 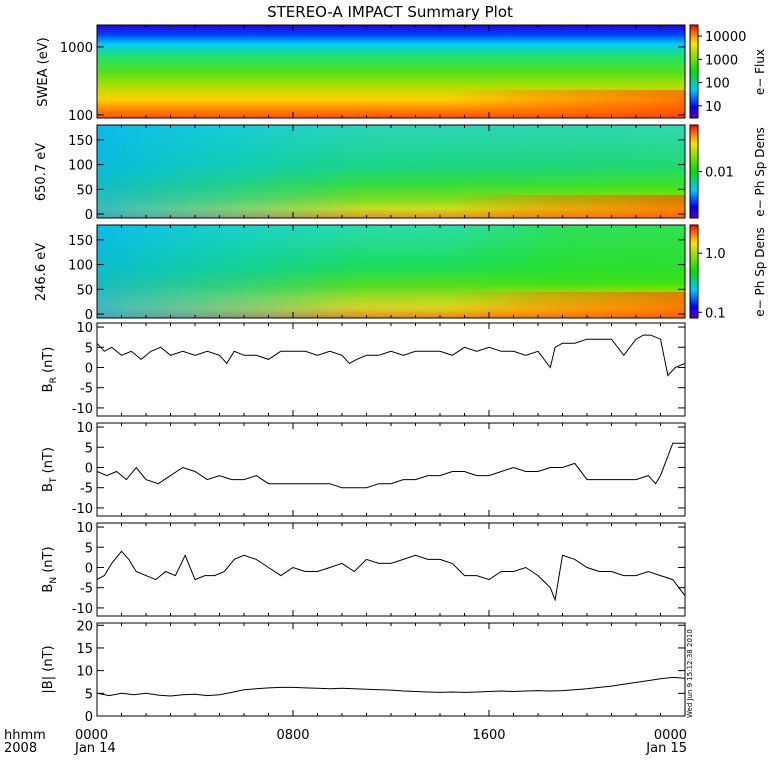 I want to click on br-y-tick-label: 10, so click(x=84, y=328).